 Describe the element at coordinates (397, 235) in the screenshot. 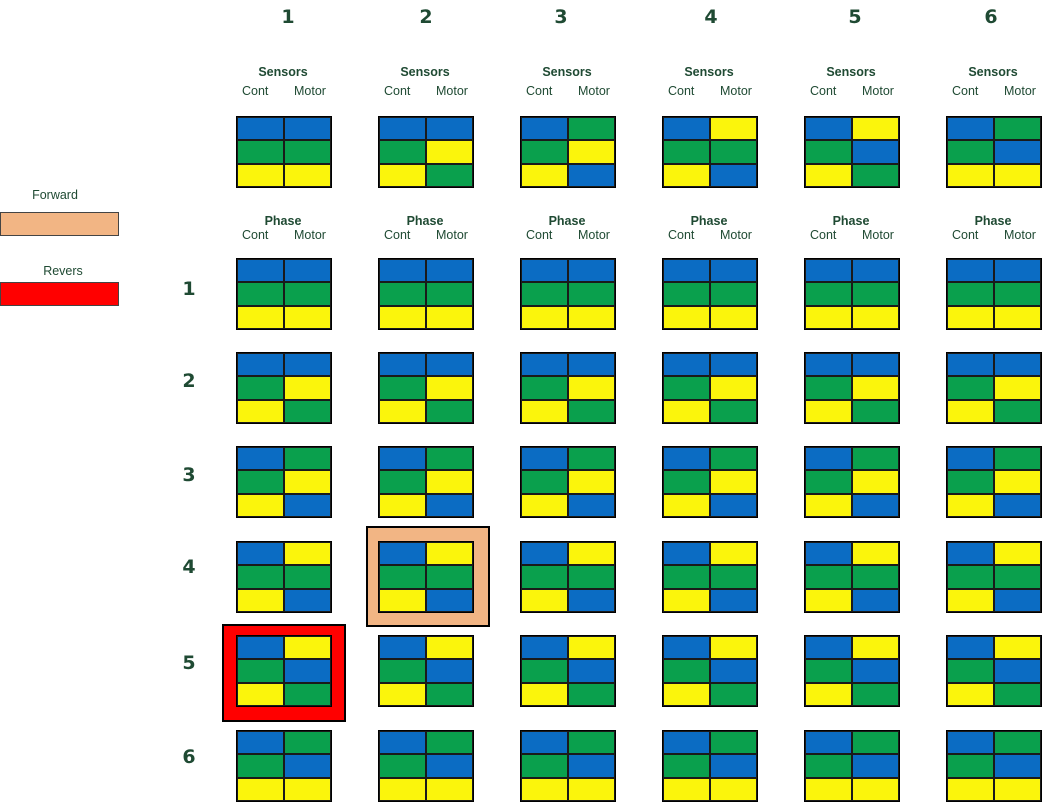

I see `phase-header-cont-label-2: Cont` at that location.